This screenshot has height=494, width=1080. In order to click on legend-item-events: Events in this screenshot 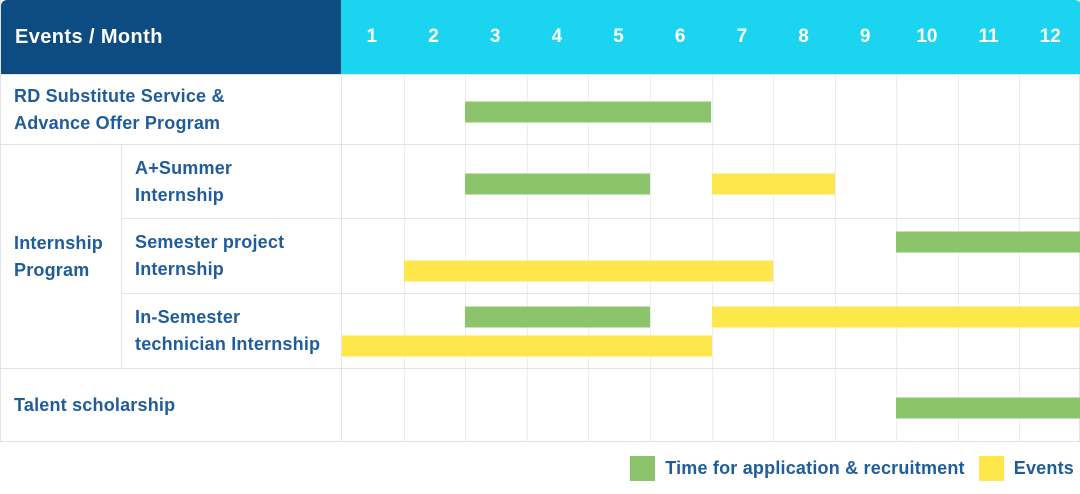, I will do `click(1026, 468)`.